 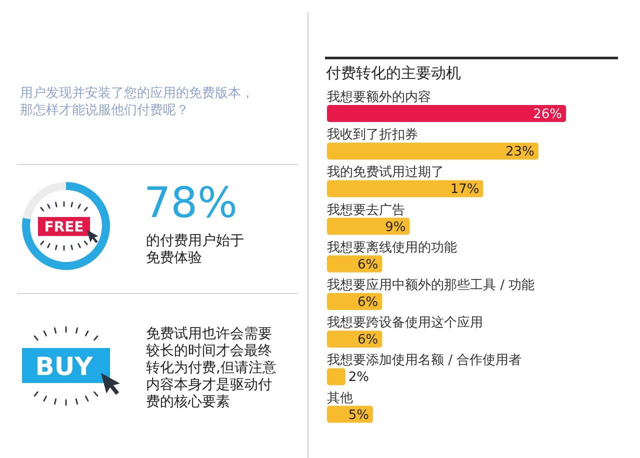 I want to click on text: 免费试用也许会需要较长的时间才会最终转化为付费,但请注意内容本身才是驱动付费的核心要素, so click(x=211, y=368).